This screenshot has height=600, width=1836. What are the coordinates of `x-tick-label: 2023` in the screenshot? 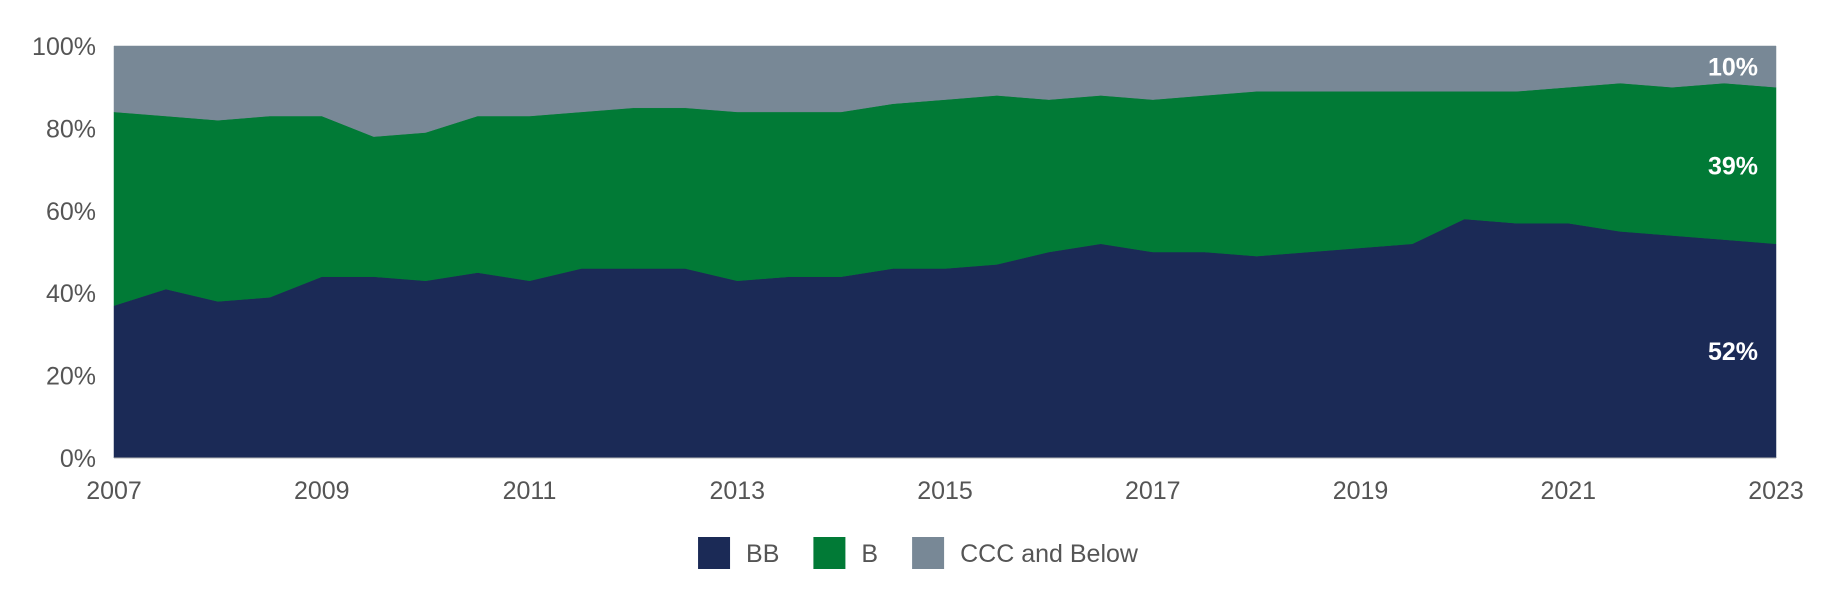 It's located at (1776, 491).